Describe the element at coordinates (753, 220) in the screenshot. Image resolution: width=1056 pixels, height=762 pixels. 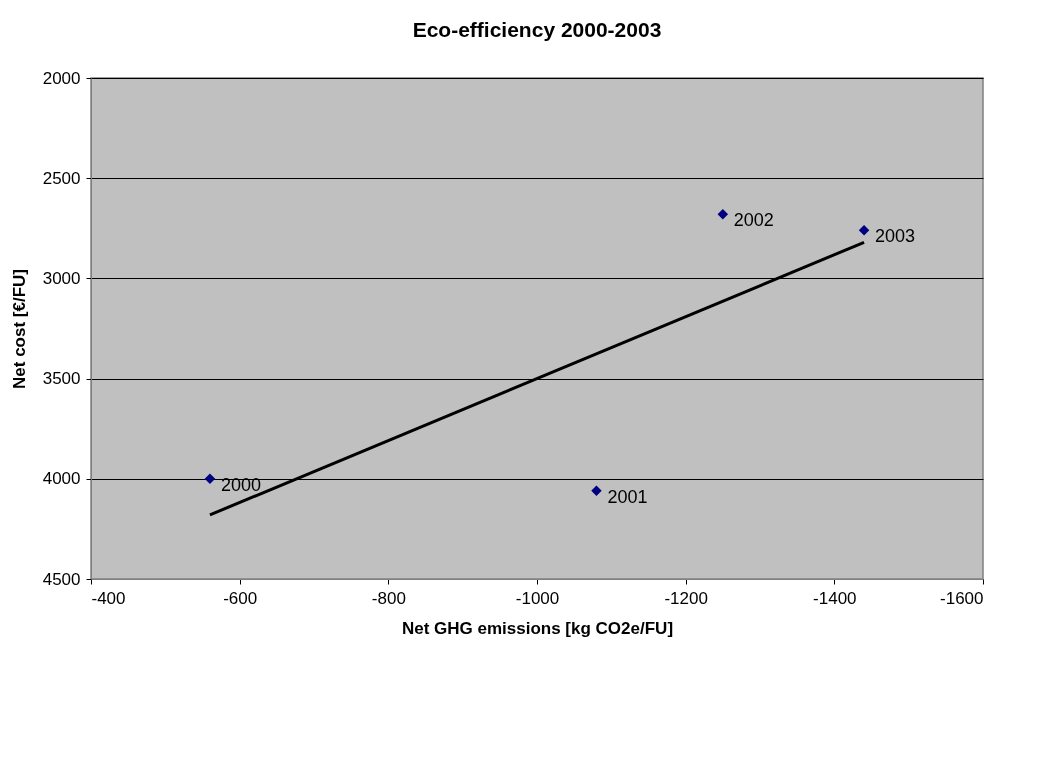
I see `annotation: 2002` at that location.